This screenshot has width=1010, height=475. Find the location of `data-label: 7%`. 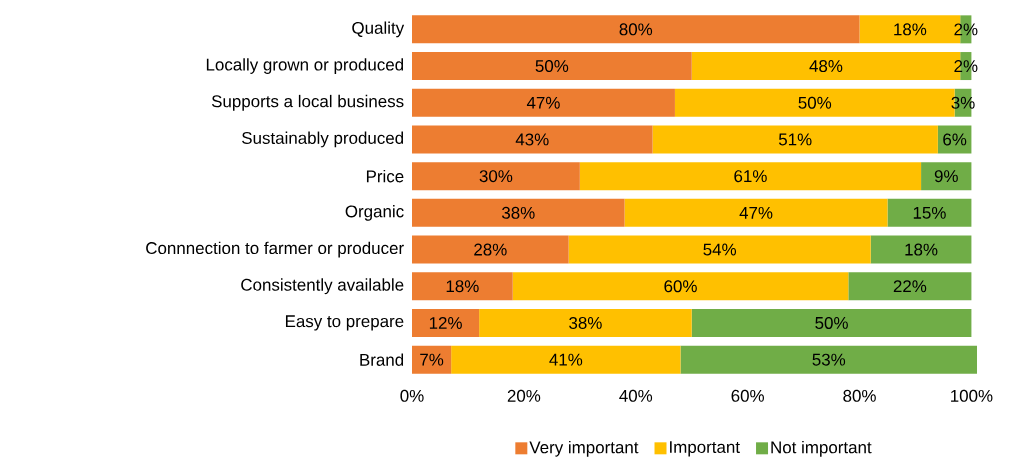

data-label: 7% is located at coordinates (432, 359).